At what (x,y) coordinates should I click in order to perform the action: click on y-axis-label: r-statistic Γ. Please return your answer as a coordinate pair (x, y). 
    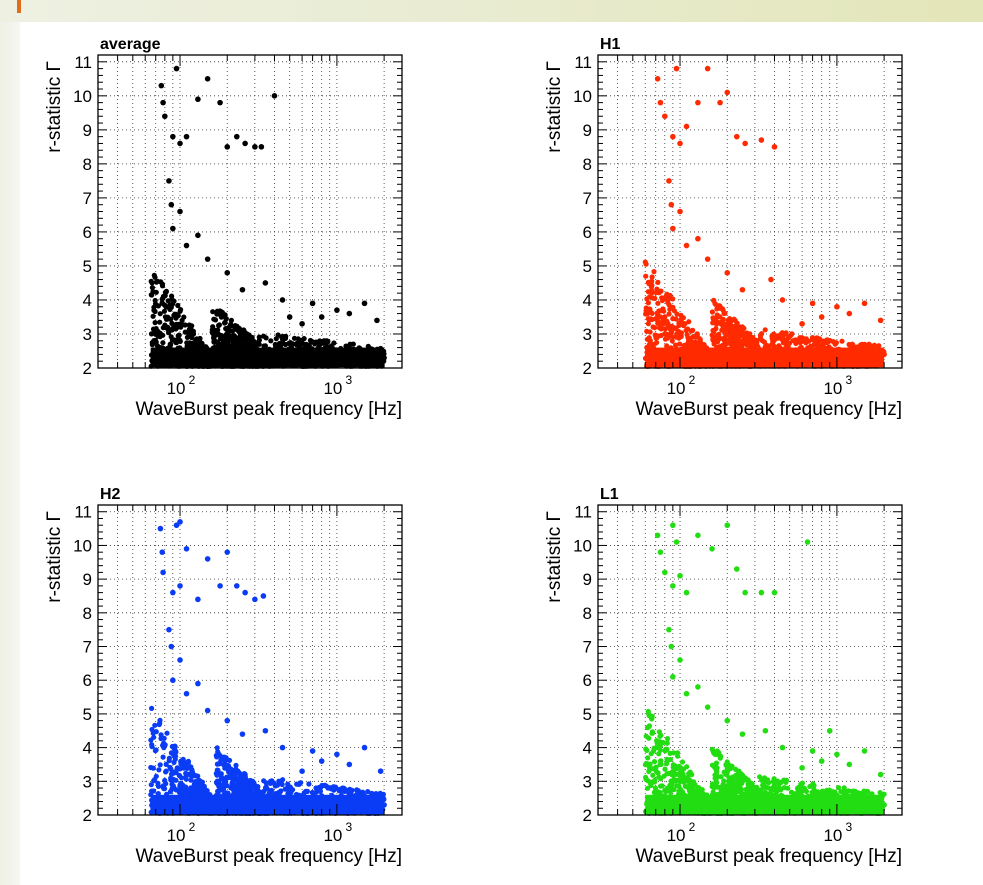
    Looking at the image, I should click on (54, 107).